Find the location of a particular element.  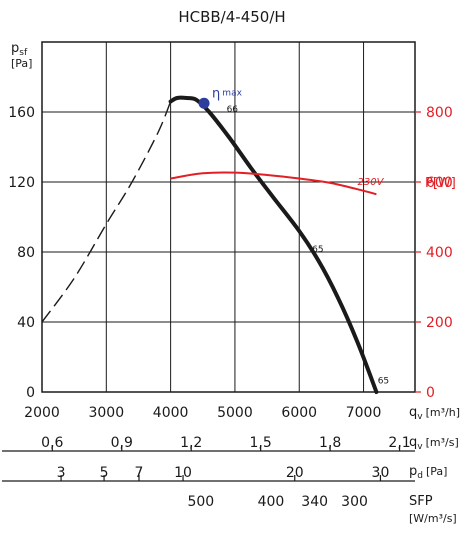

x-m3s-tick-label: 1,5 is located at coordinates (261, 443).